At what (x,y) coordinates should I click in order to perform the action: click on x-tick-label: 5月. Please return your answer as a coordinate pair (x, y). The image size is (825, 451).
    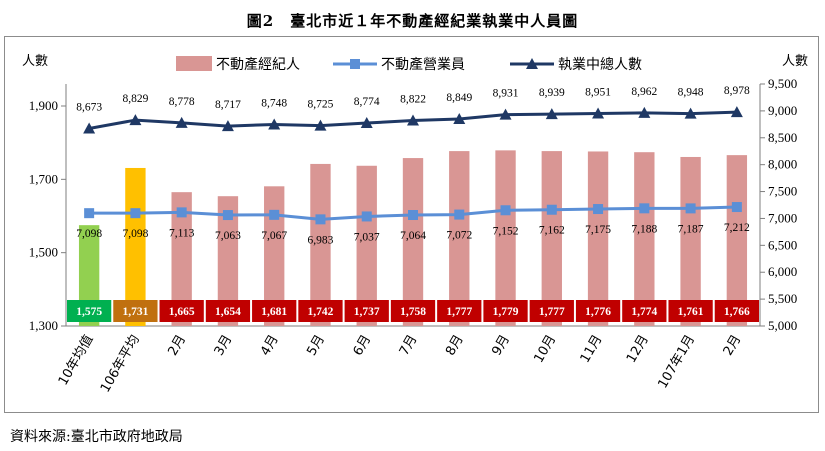
    Looking at the image, I should click on (316, 346).